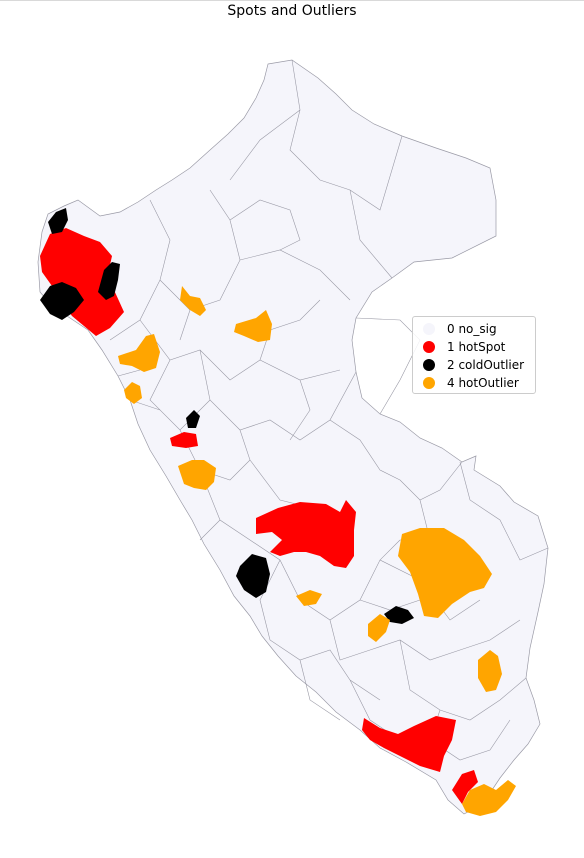  I want to click on hotoutlier-region-huancavelica, so click(309, 598).